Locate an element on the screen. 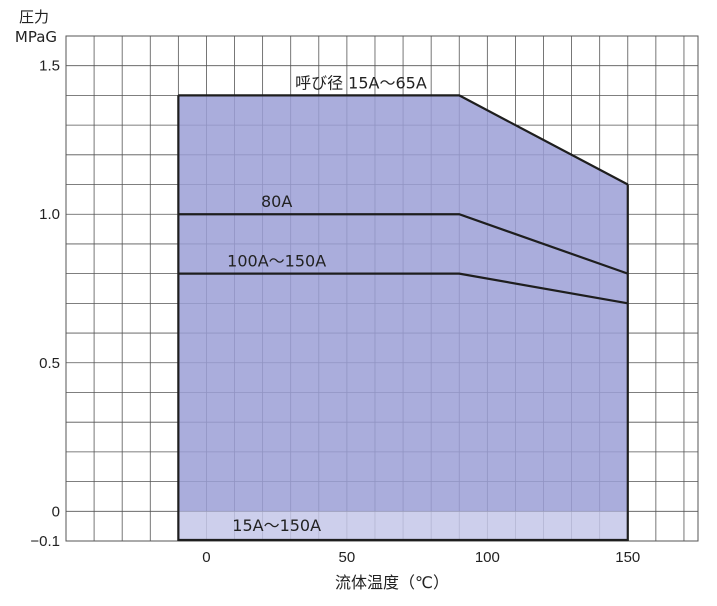 This screenshot has height=606, width=717. x-tick-label: 50 is located at coordinates (347, 557).